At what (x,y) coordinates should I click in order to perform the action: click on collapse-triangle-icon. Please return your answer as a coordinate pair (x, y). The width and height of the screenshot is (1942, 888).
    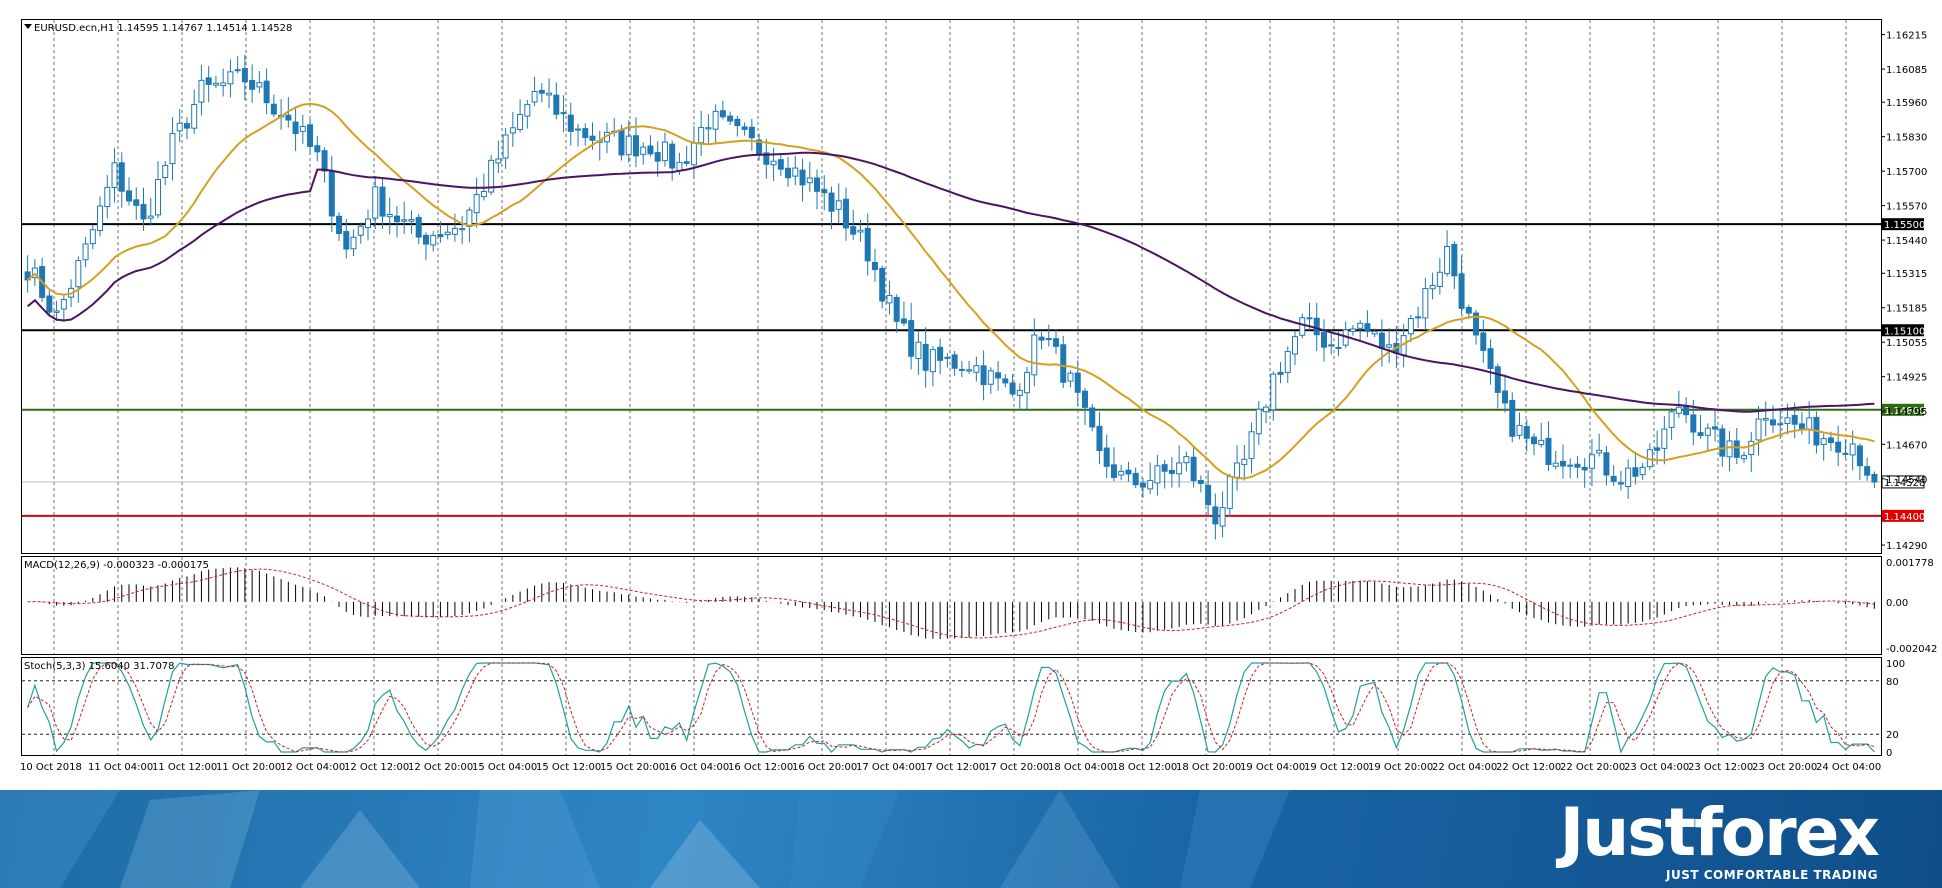
    Looking at the image, I should click on (28, 26).